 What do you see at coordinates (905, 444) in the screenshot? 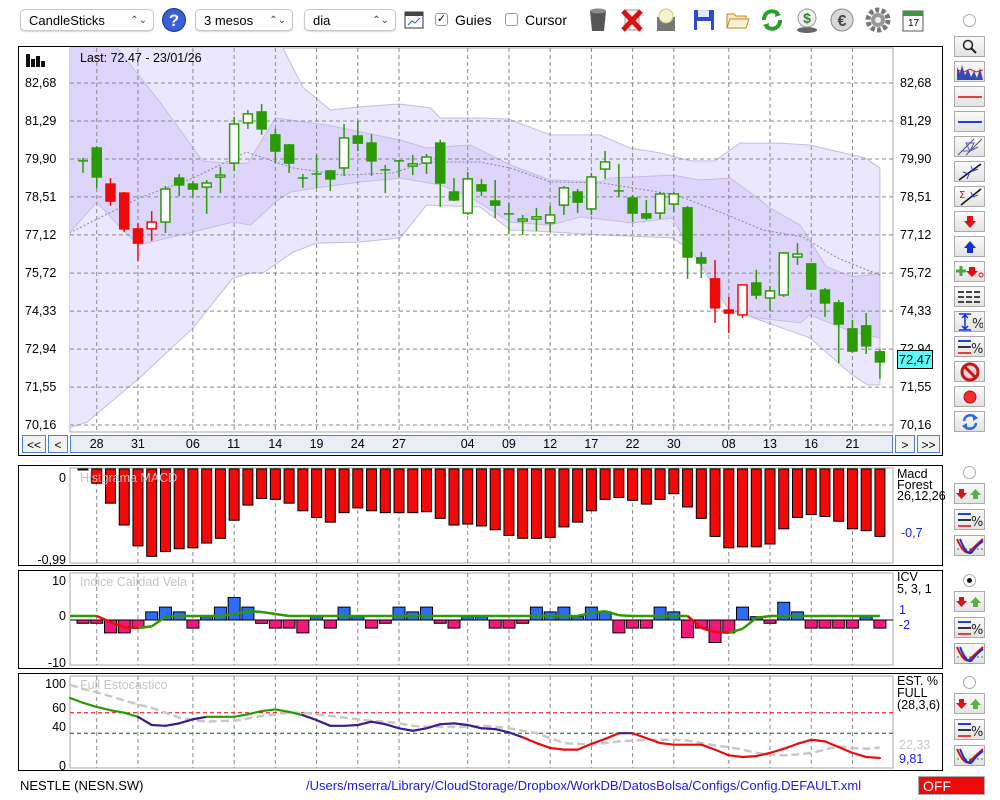
I see `nav-next-button: >` at bounding box center [905, 444].